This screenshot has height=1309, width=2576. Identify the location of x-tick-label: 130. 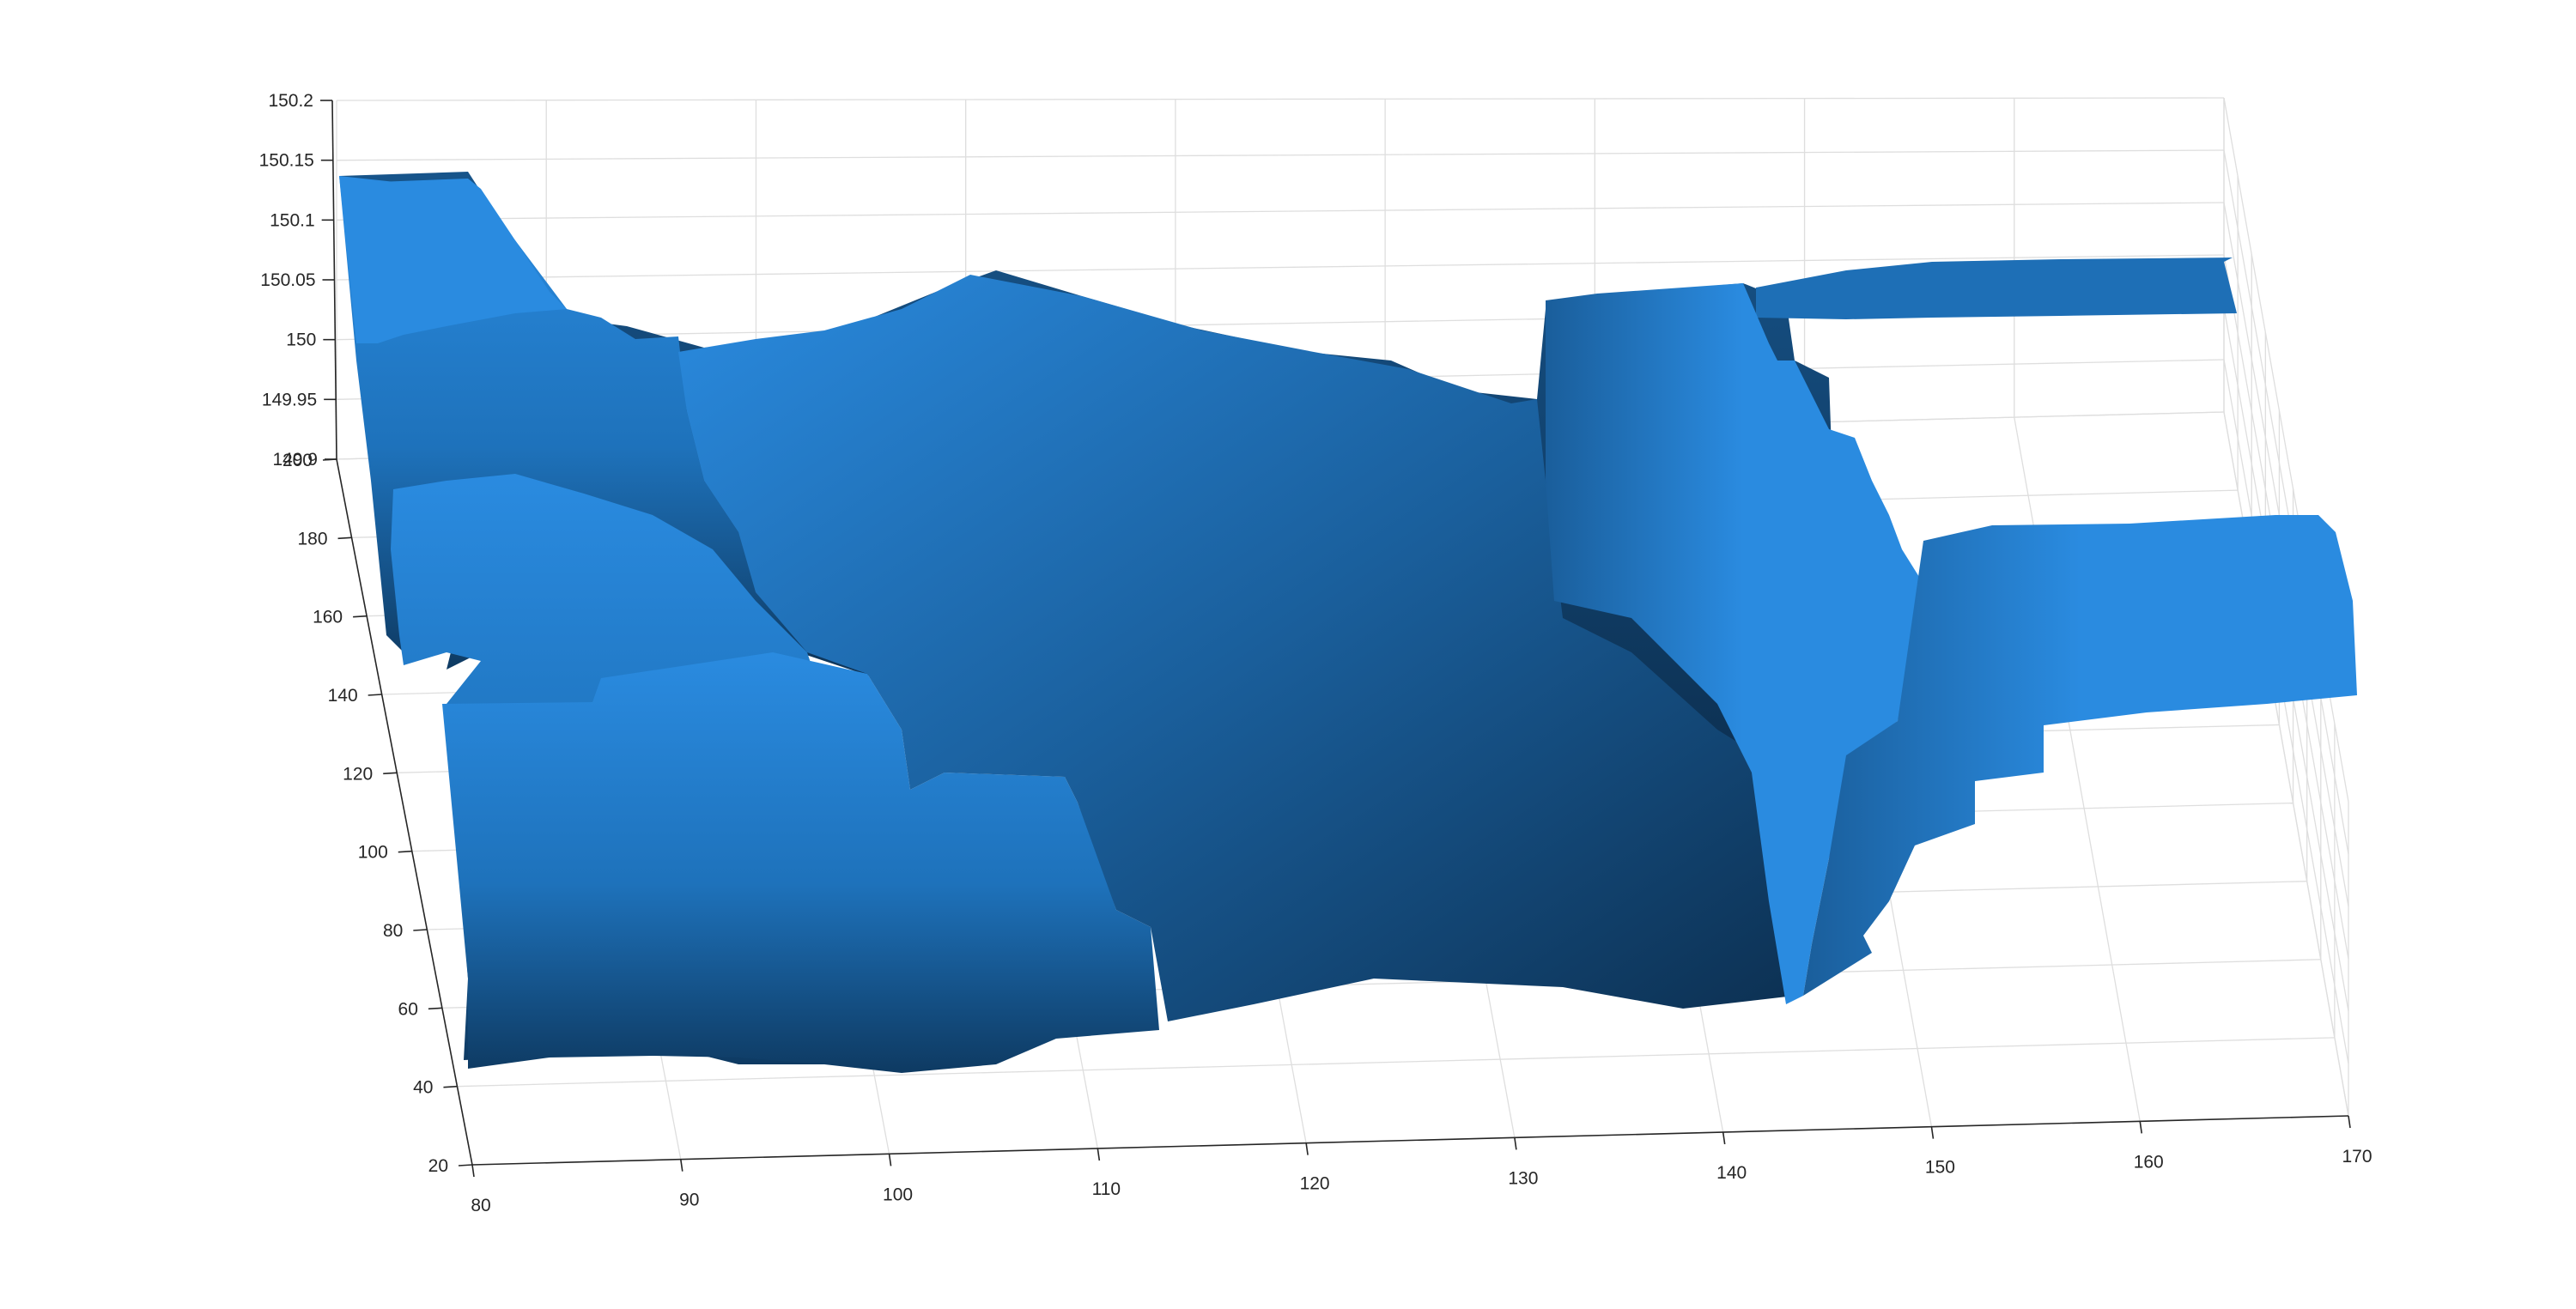
(1523, 1178).